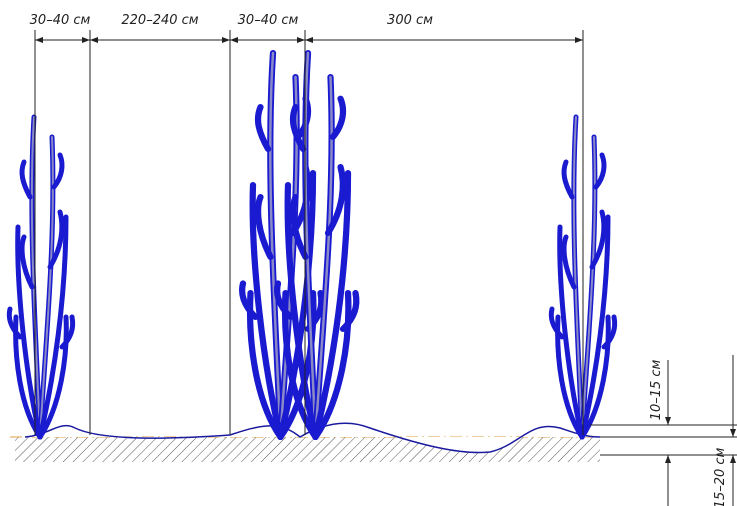 Image resolution: width=737 pixels, height=506 pixels. What do you see at coordinates (720, 476) in the screenshot?
I see `dimension-label: 15–20 см` at bounding box center [720, 476].